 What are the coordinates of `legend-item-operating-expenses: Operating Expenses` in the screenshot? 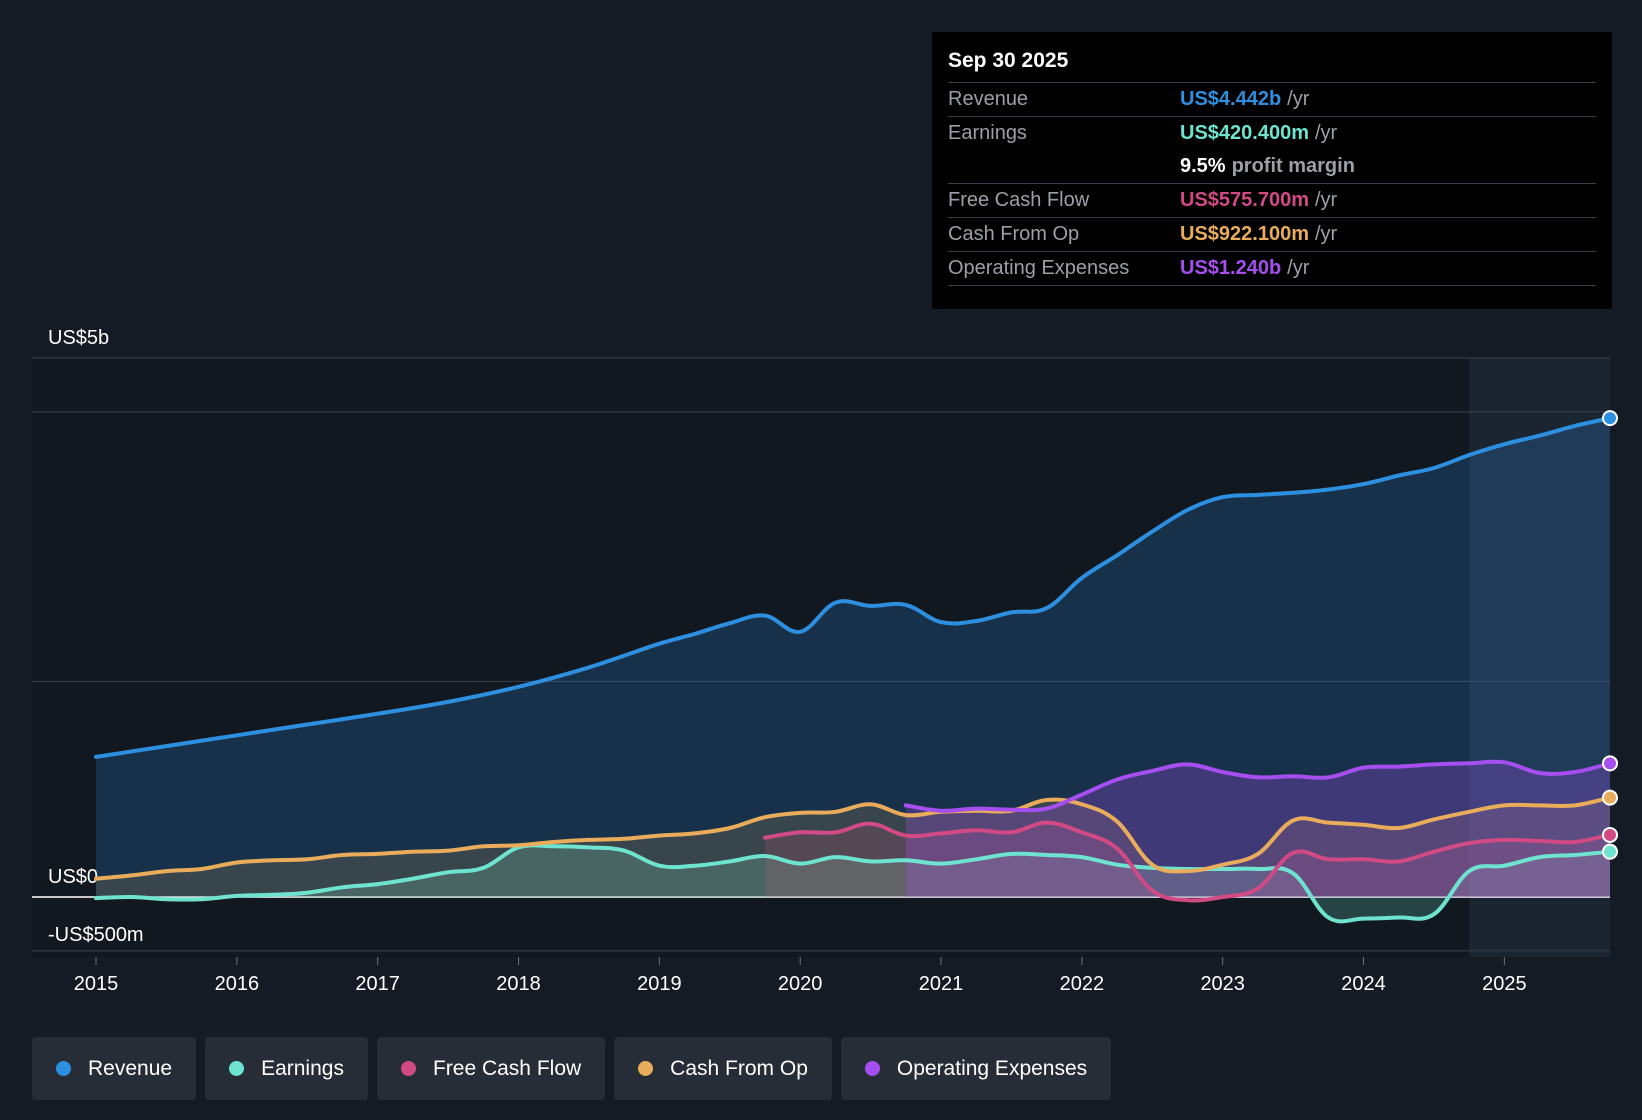 It's located at (976, 1068).